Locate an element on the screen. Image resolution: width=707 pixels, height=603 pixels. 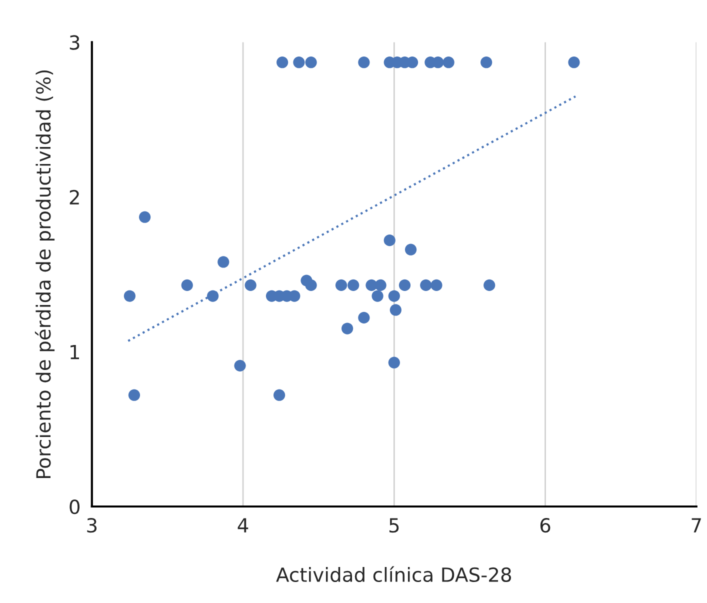
x-tick-label: 4 is located at coordinates (243, 525).